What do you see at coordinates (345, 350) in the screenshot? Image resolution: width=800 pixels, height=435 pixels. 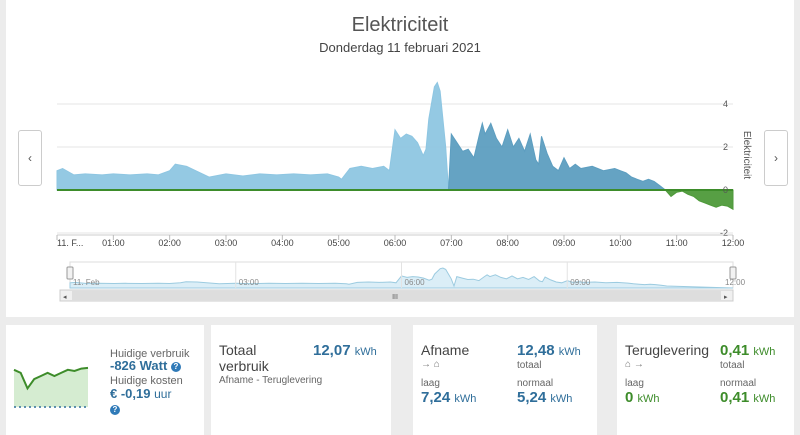 I see `total-value: 12,07 kWh` at bounding box center [345, 350].